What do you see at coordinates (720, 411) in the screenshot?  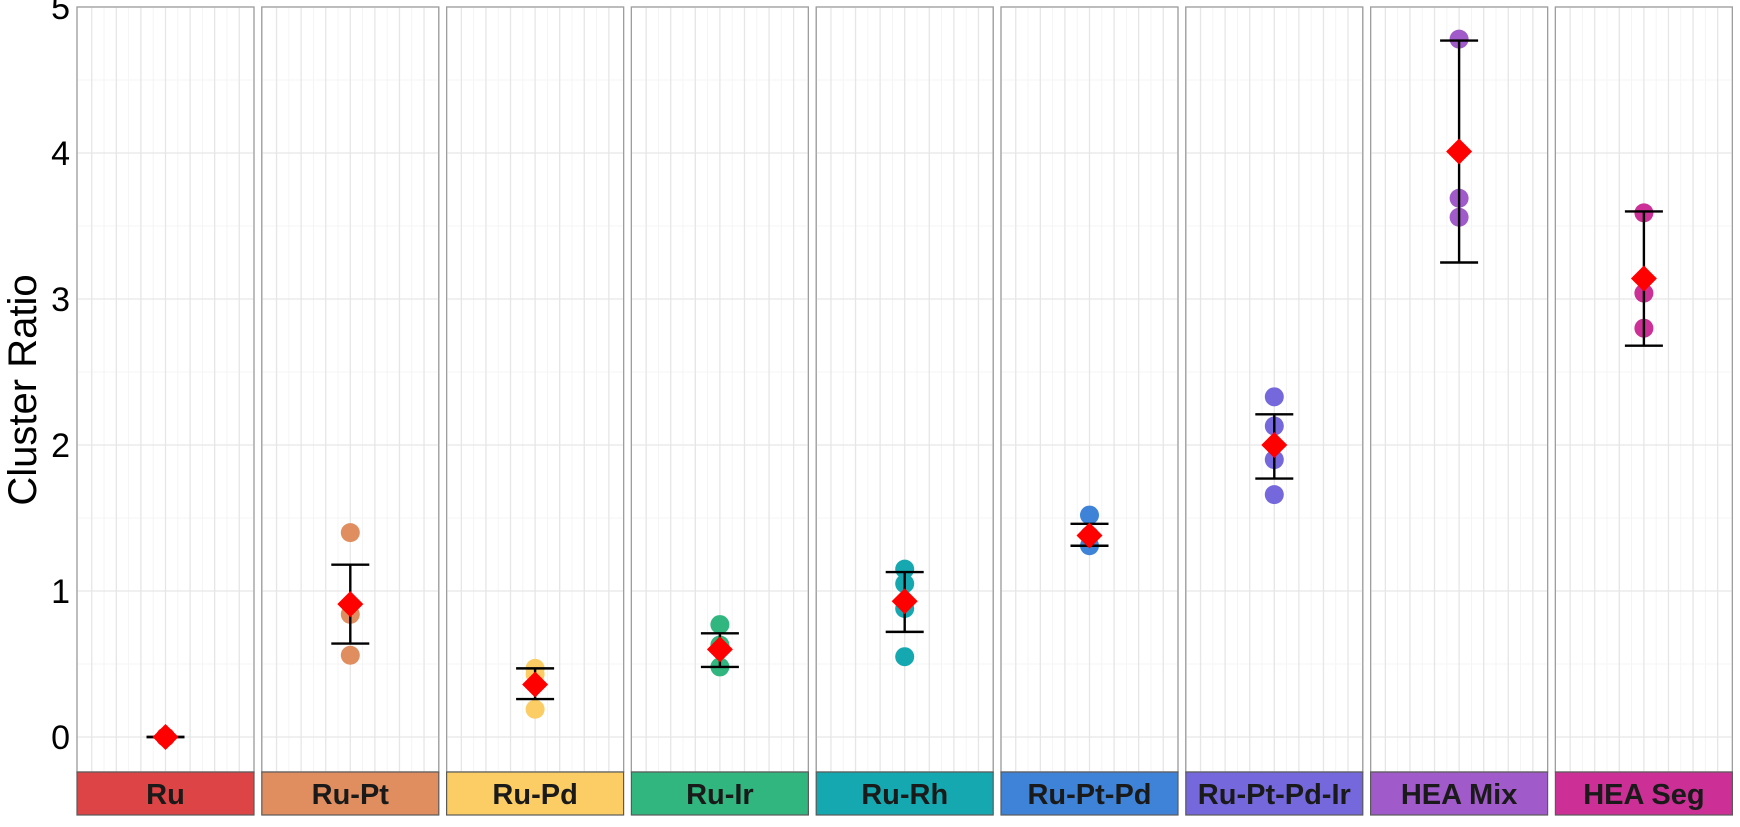 I see `facet-panel: Ru-Ir` at bounding box center [720, 411].